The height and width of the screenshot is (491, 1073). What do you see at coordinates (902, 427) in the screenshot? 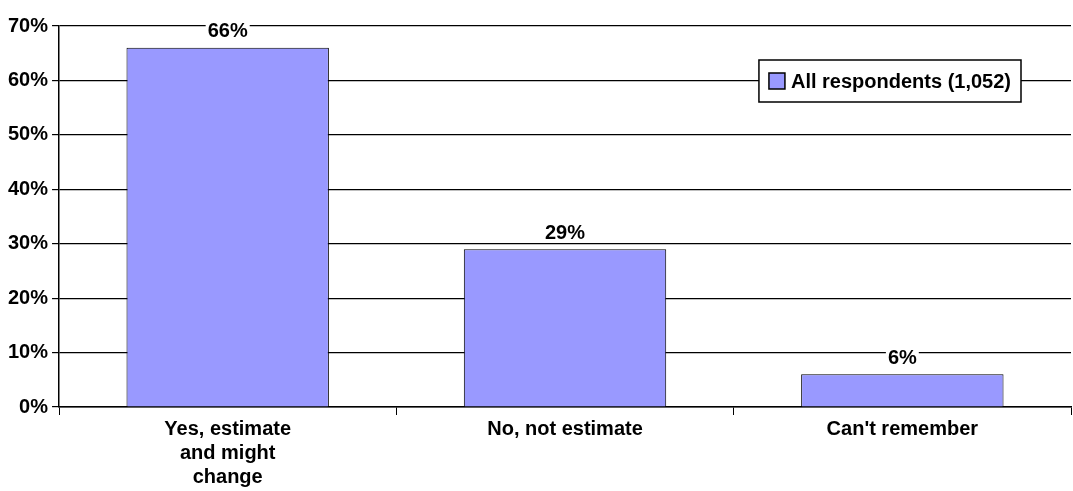
I see `x-tick-label: Can't remember` at bounding box center [902, 427].